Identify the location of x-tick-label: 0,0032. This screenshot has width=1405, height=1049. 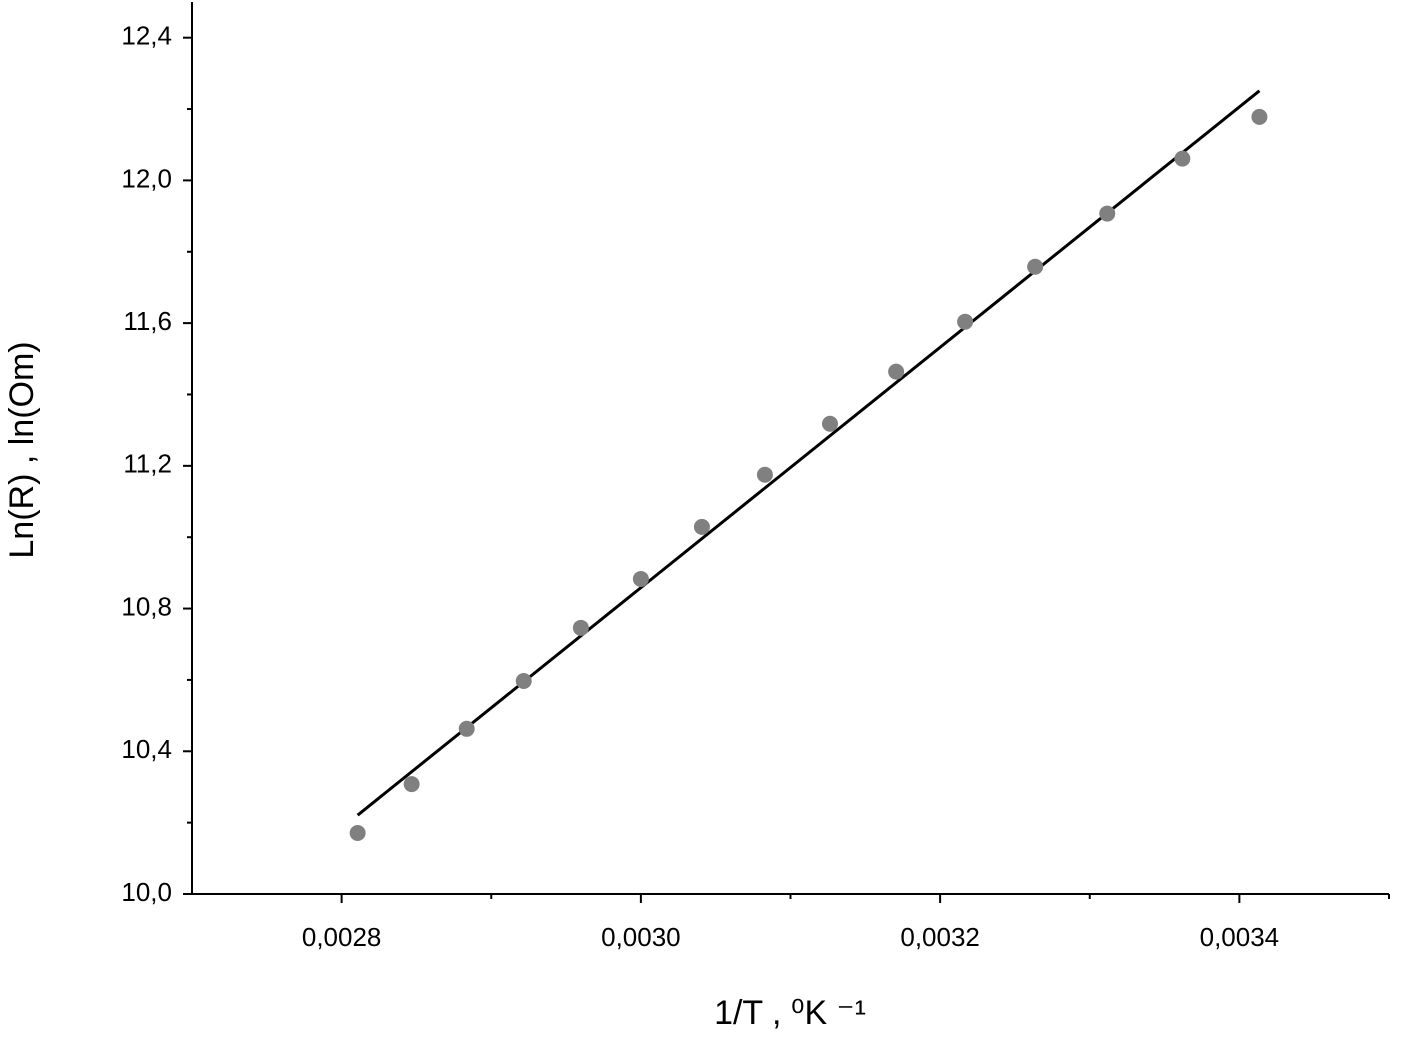
(940, 937).